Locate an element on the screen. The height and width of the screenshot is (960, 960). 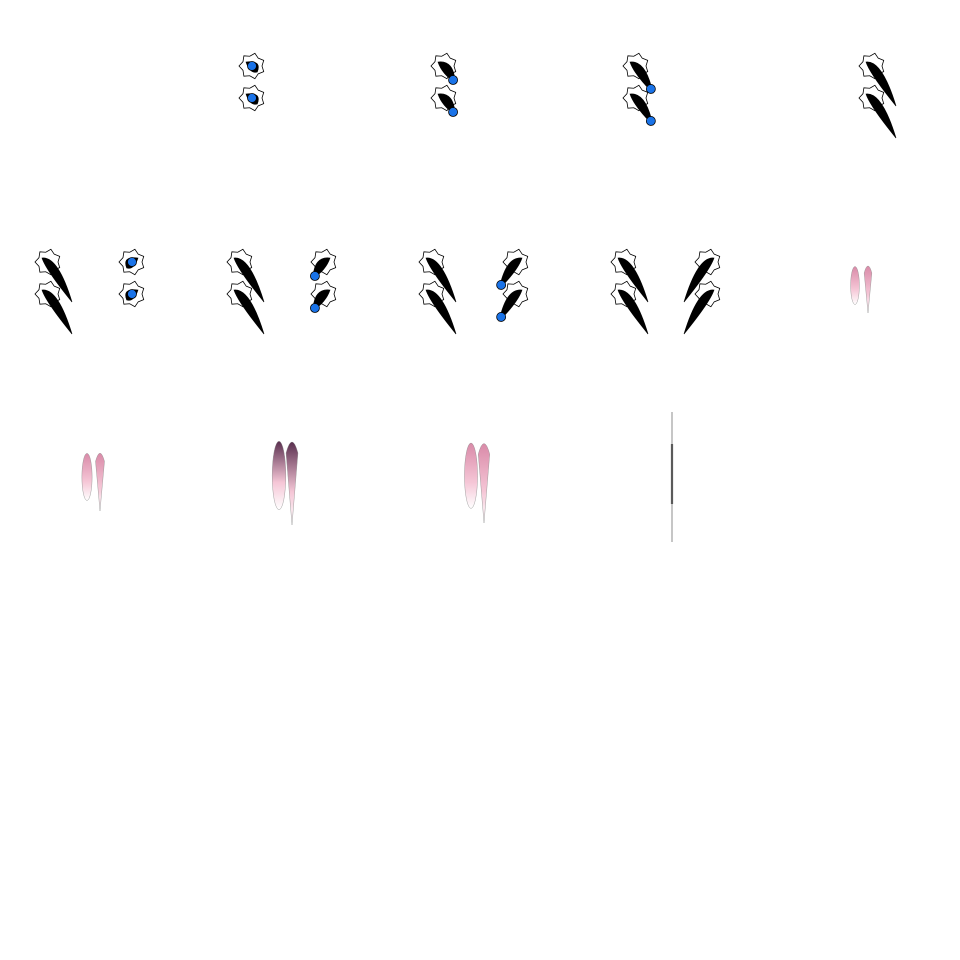
frame-streak is located at coordinates (672, 477).